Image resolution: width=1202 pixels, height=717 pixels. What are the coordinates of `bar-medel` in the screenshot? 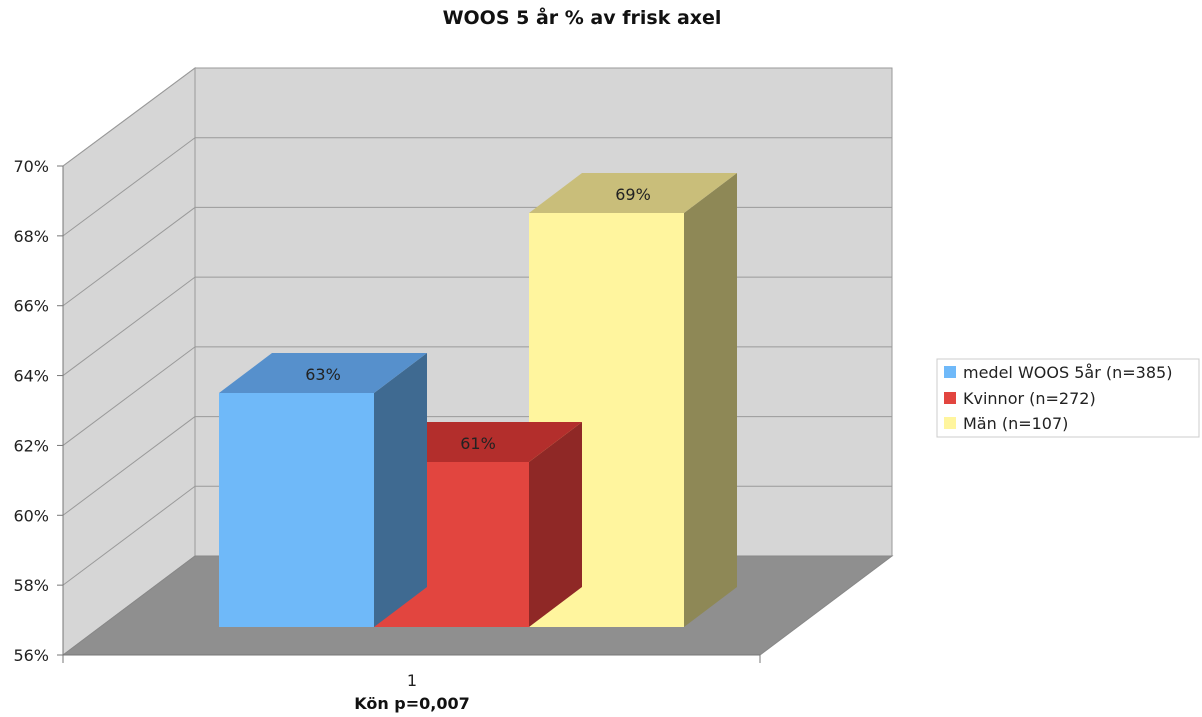 It's located at (296, 510).